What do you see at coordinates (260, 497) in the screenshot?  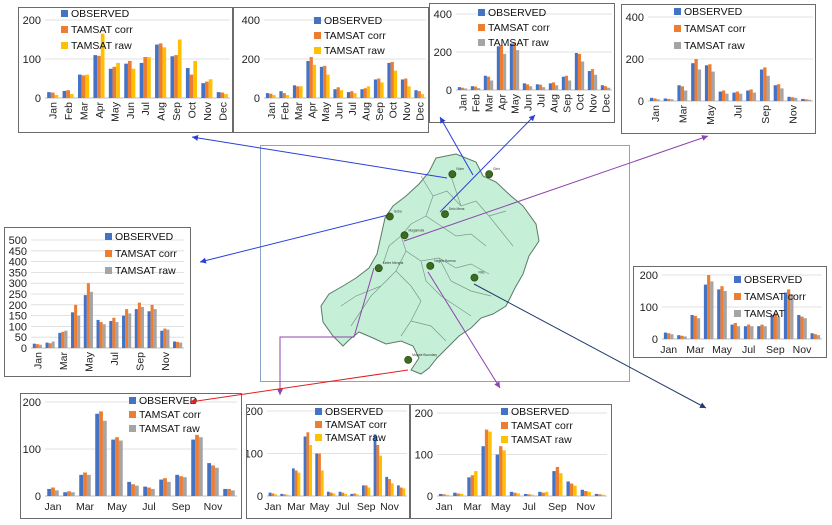 I see `y-tick-label: 0` at bounding box center [260, 497].